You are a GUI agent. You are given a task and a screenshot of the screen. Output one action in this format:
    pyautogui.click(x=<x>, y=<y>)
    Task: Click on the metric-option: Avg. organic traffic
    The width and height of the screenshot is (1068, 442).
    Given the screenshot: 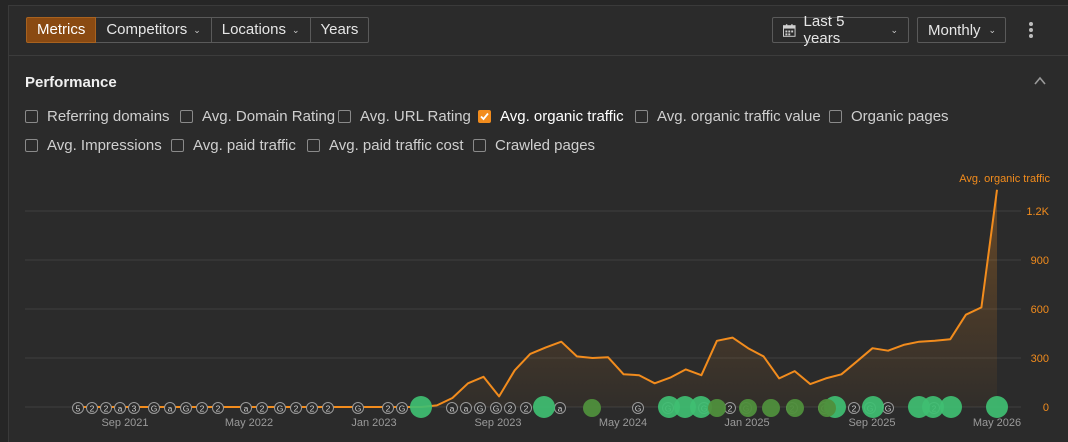 What is the action you would take?
    pyautogui.click(x=551, y=116)
    